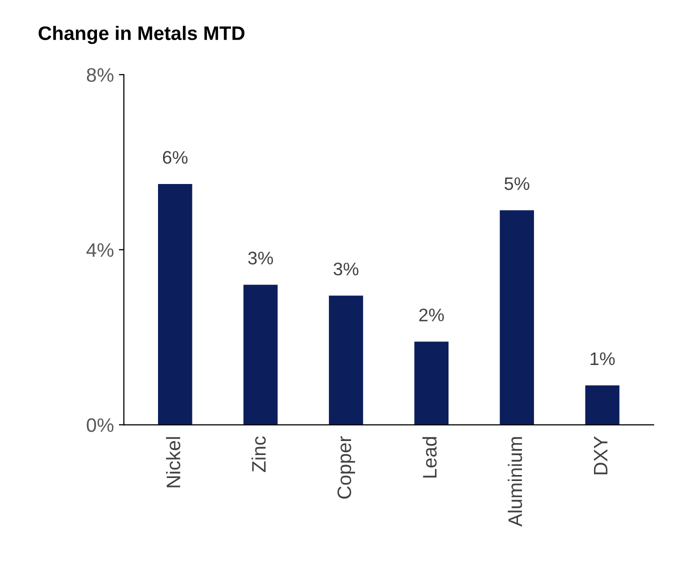  I want to click on data-label: 2%, so click(431, 315).